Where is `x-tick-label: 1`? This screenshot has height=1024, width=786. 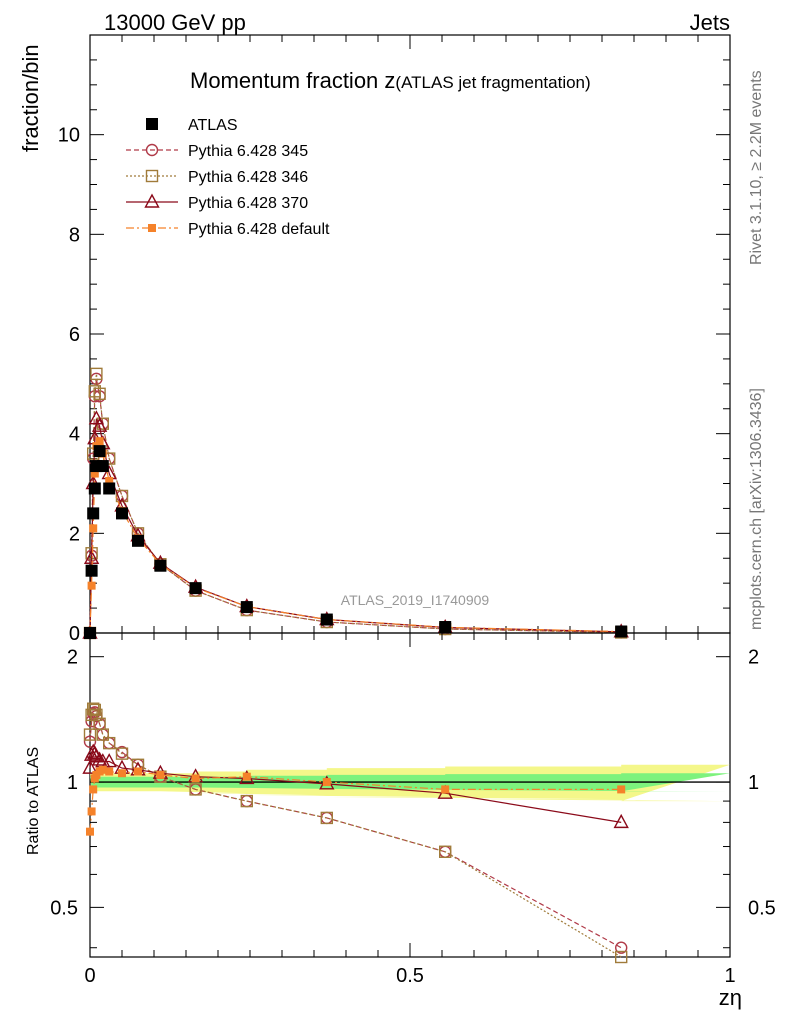
x-tick-label: 1 is located at coordinates (729, 976).